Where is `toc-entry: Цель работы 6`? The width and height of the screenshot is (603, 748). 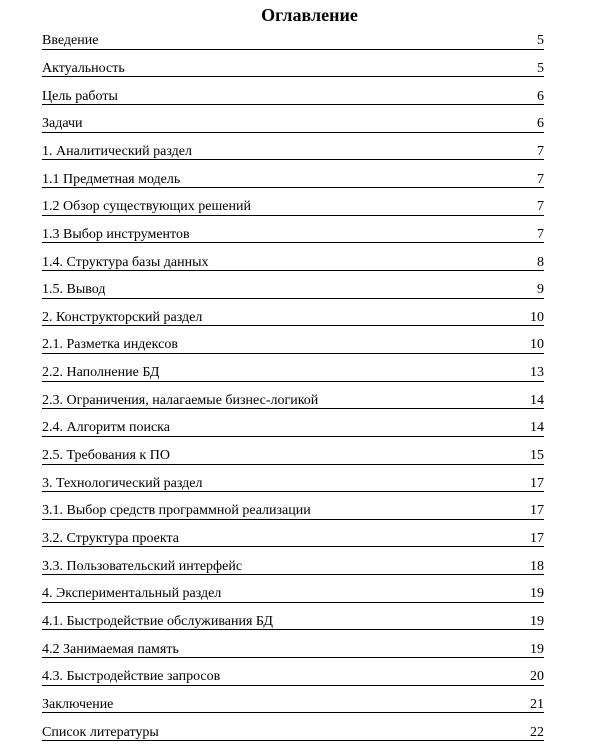 toc-entry: Цель работы 6 is located at coordinates (293, 91).